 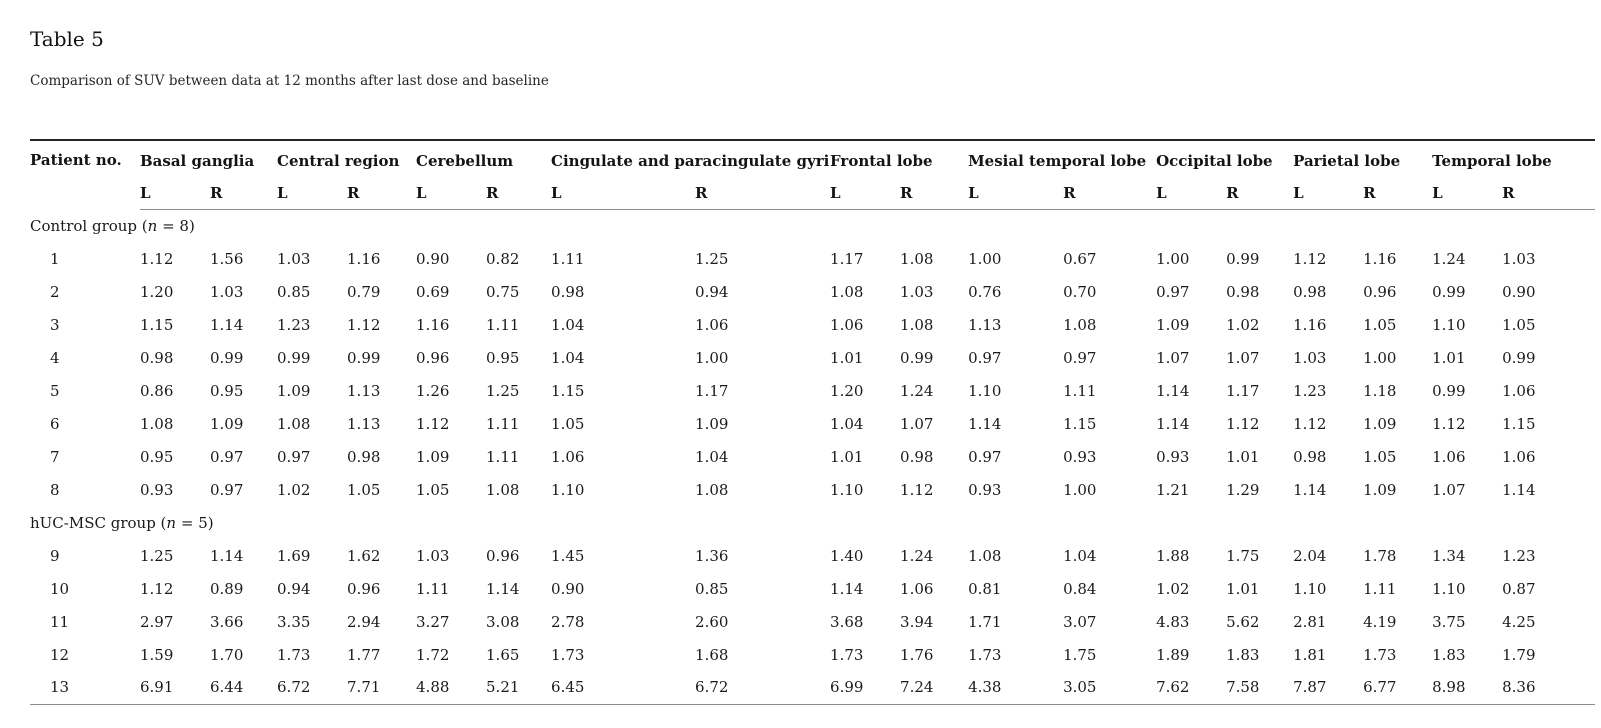 What do you see at coordinates (1310, 390) in the screenshot?
I see `suv-value: 1.23` at bounding box center [1310, 390].